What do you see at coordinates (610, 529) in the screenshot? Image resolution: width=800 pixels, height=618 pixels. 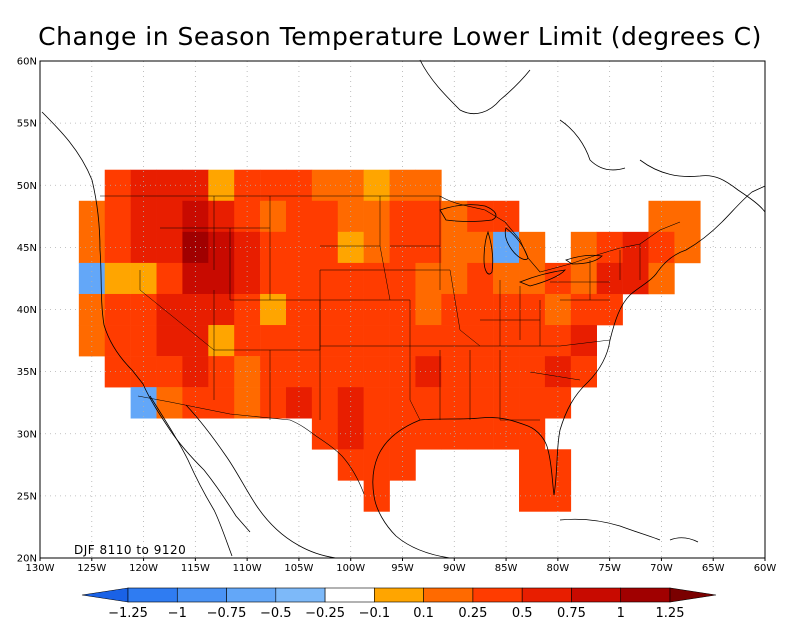 I see `cuba-coast` at bounding box center [610, 529].